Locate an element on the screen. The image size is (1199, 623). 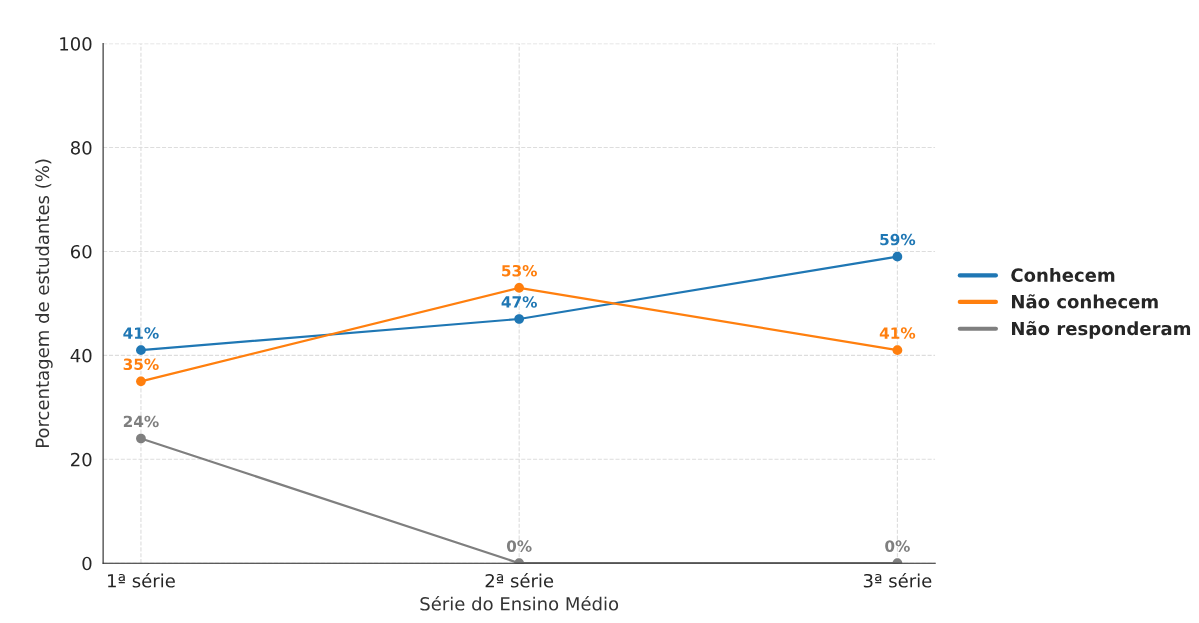
data-label: 53% is located at coordinates (519, 270).